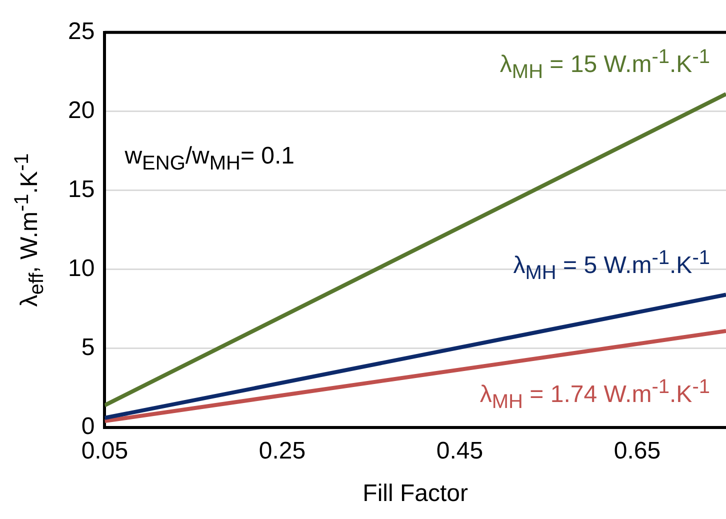 Image resolution: width=726 pixels, height=519 pixels. Describe the element at coordinates (460, 450) in the screenshot. I see `x-tick-label: 0.45` at that location.